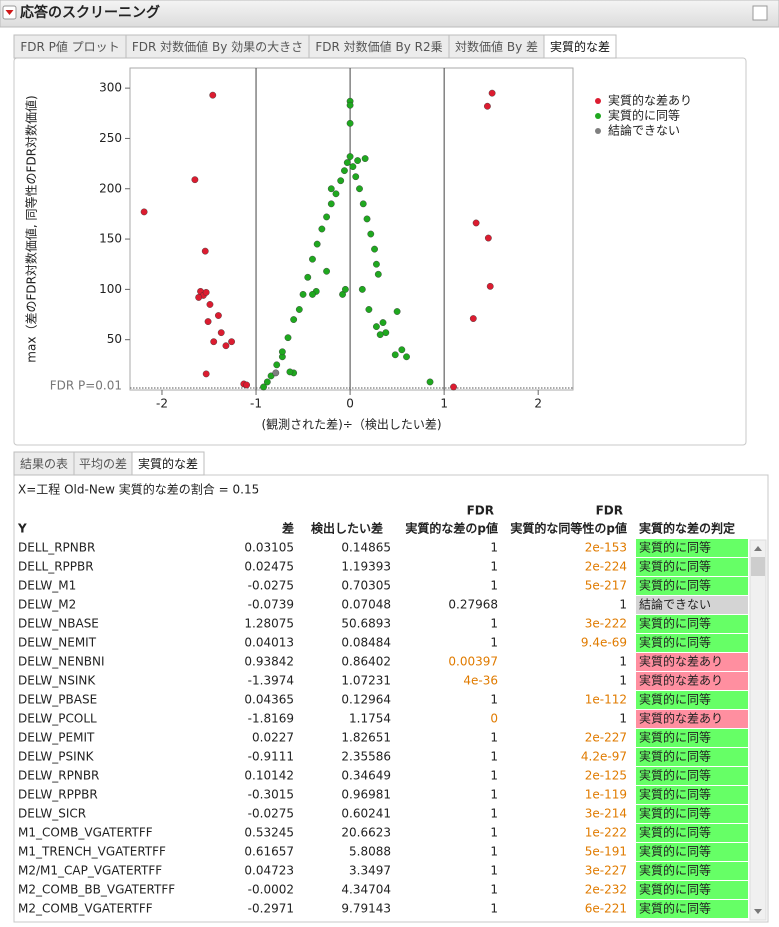  I want to click on row-label: DELW_RPPBR, so click(58, 795).